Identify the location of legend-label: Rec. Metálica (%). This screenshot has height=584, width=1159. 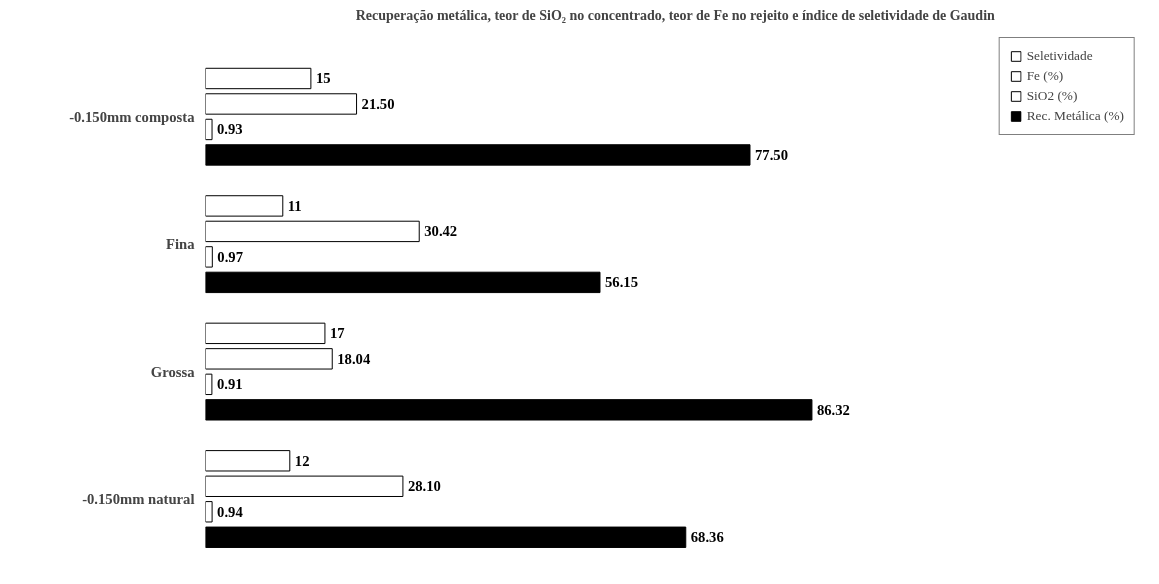
(1075, 116).